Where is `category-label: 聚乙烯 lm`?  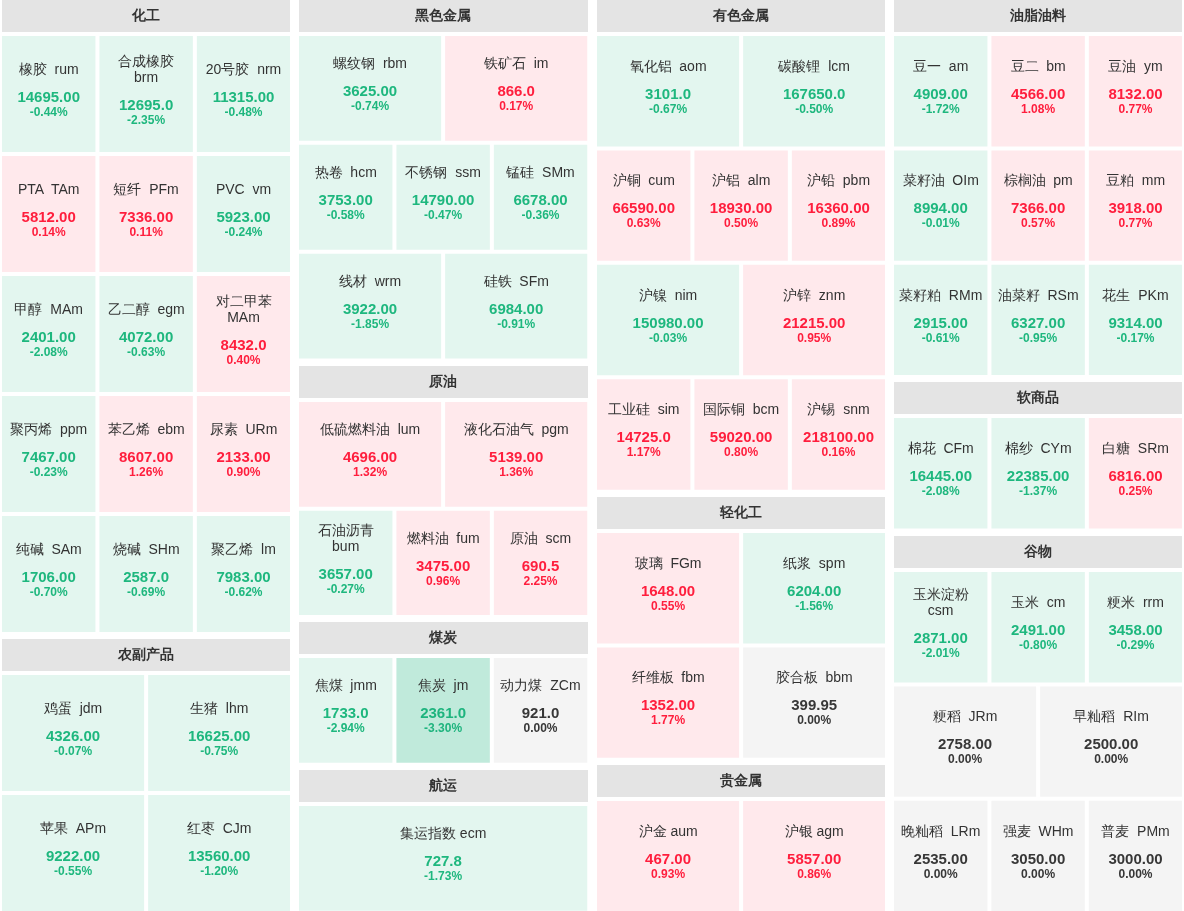 category-label: 聚乙烯 lm is located at coordinates (243, 548).